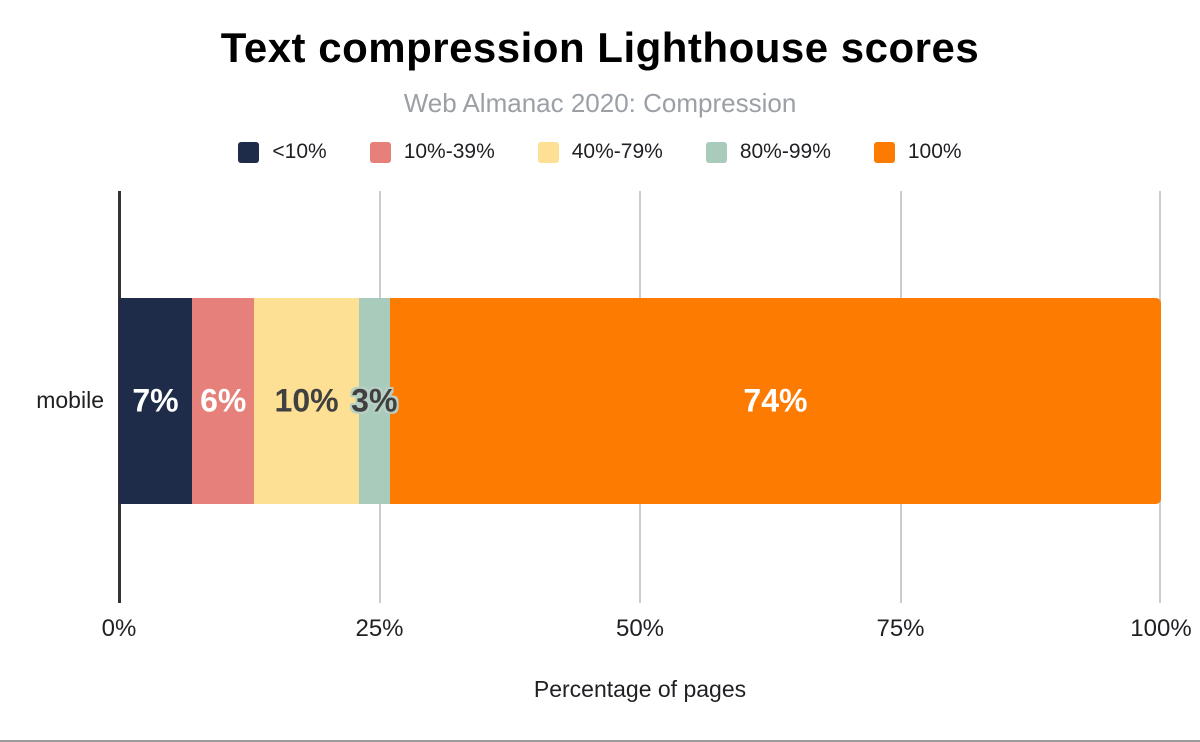 This screenshot has height=742, width=1200. I want to click on legend-label: 10%-39%, so click(449, 151).